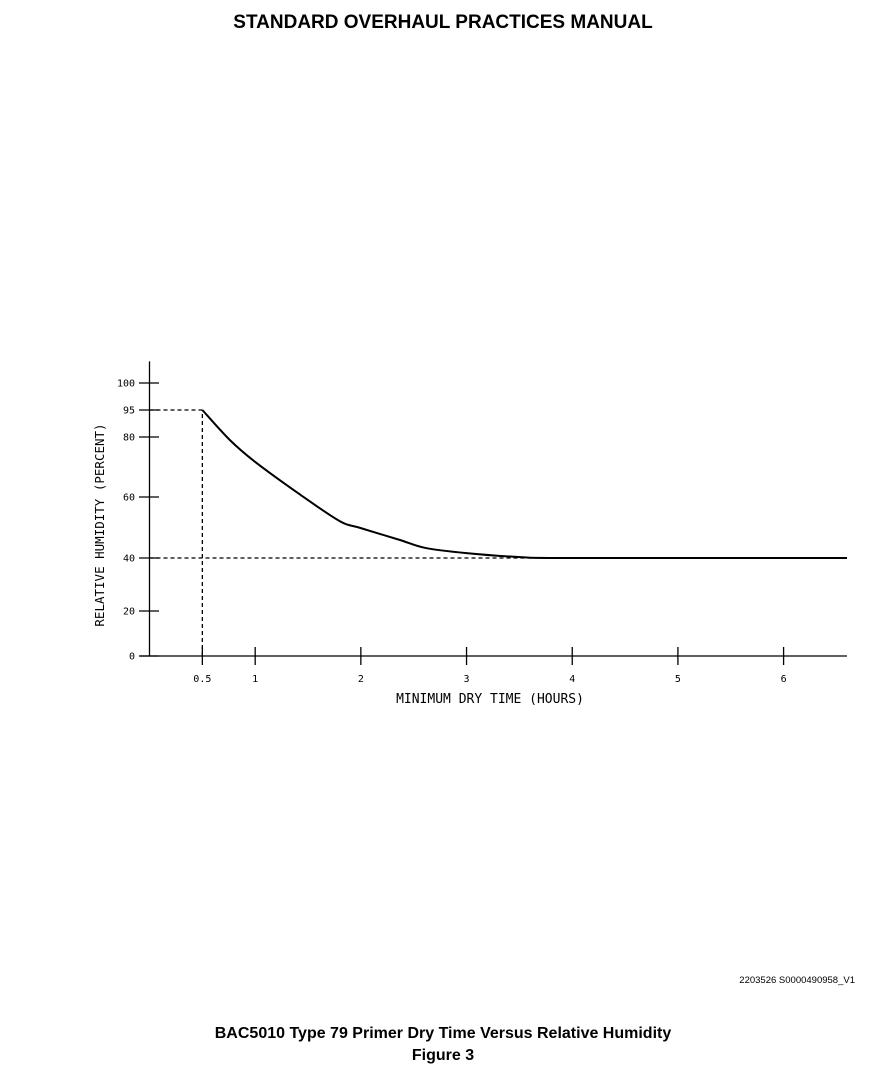  What do you see at coordinates (797, 980) in the screenshot?
I see `figure-id: 2203526 S0000490958_V1` at bounding box center [797, 980].